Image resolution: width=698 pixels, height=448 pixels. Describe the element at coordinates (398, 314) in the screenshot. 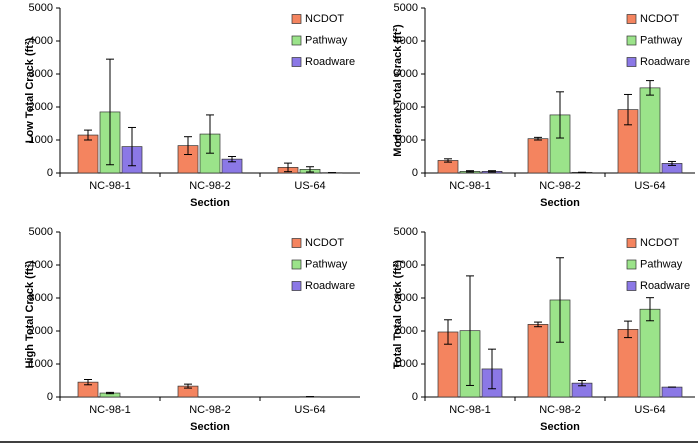

I see `y-axis-label: Total Total Crack (ft²)` at that location.